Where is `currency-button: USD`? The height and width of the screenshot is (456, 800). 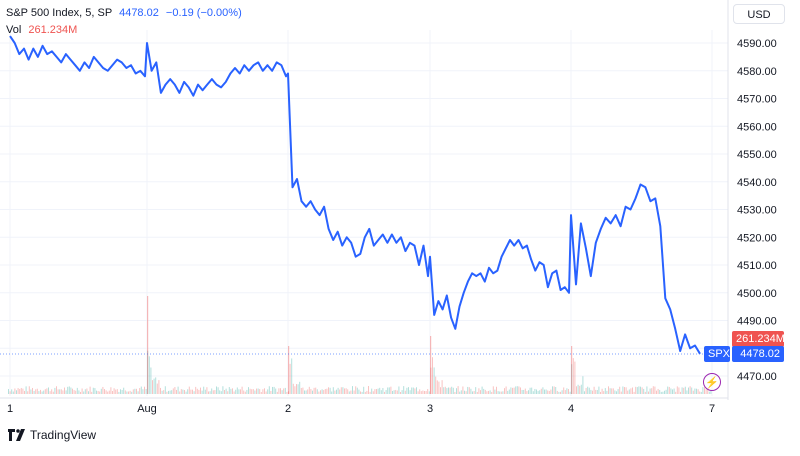
currency-button: USD is located at coordinates (759, 14).